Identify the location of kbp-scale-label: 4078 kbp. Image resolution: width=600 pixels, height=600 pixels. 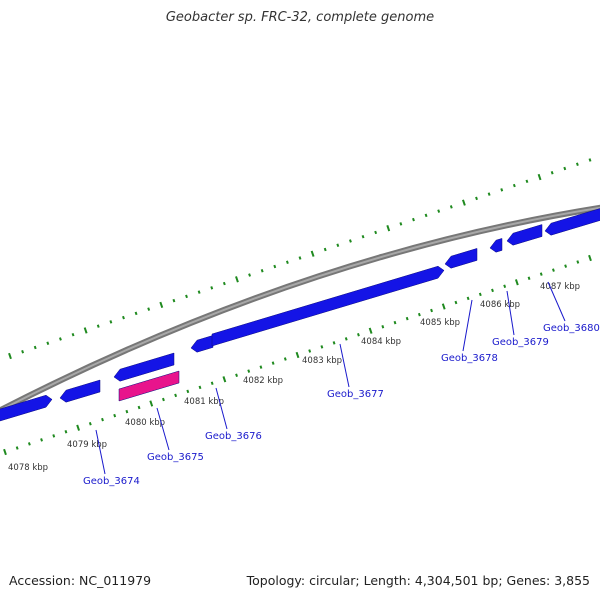
(28, 468).